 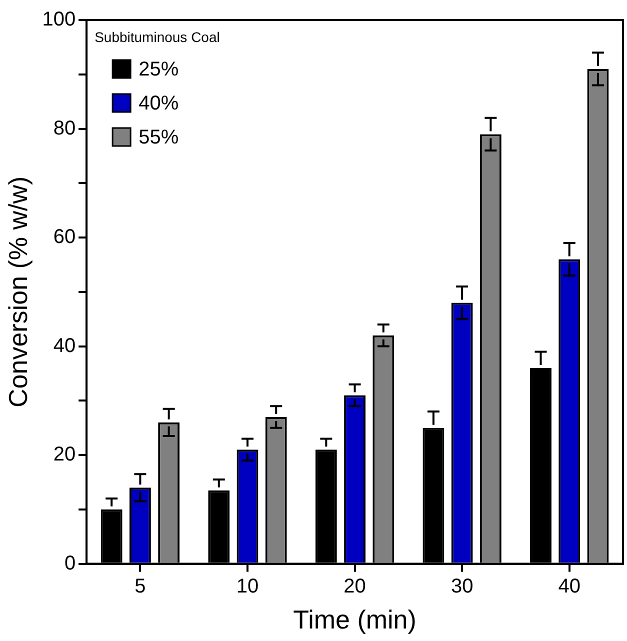 I want to click on x-tick-label: 5, so click(x=140, y=586).